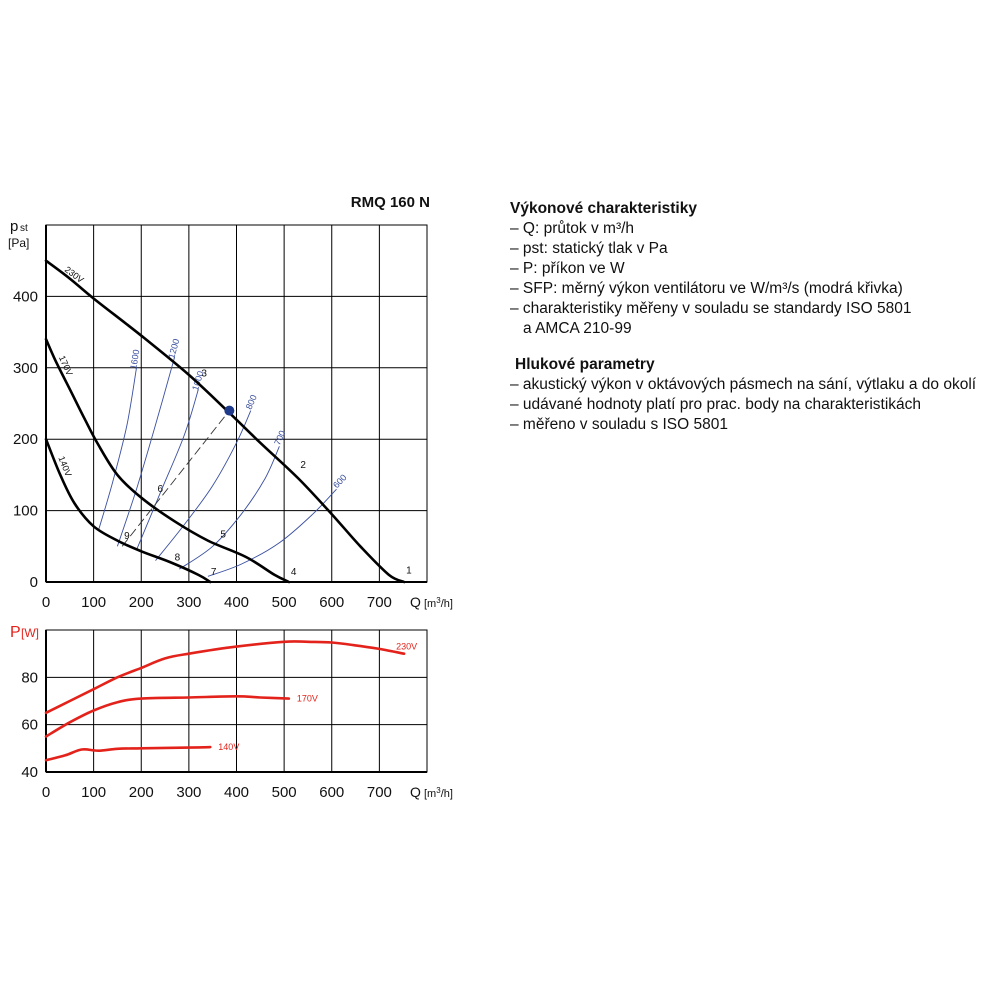 Image resolution: width=1000 pixels, height=1000 pixels. I want to click on power-grid, so click(236, 701).